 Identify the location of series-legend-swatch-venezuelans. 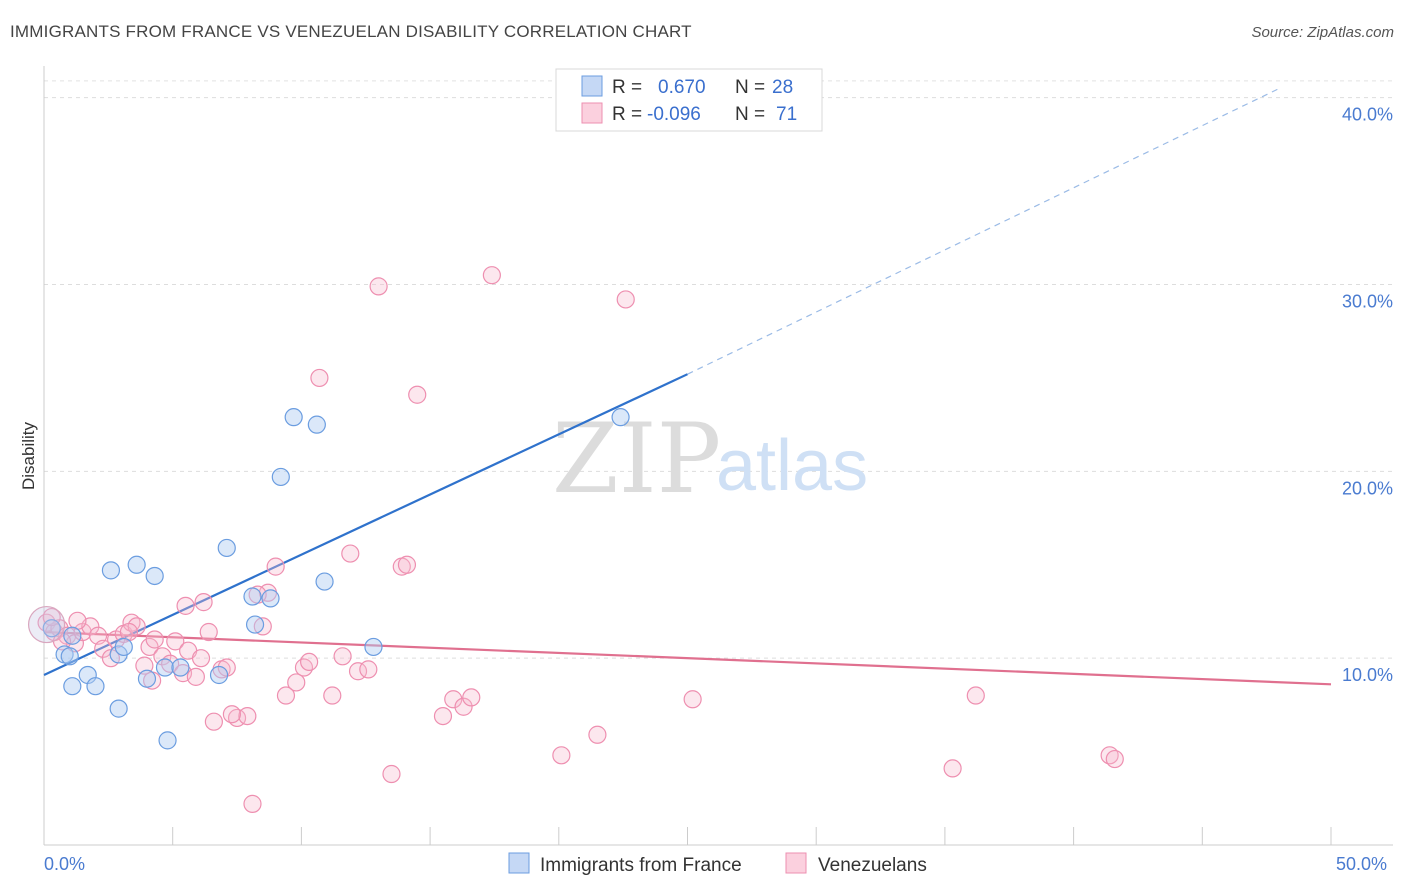
(796, 863).